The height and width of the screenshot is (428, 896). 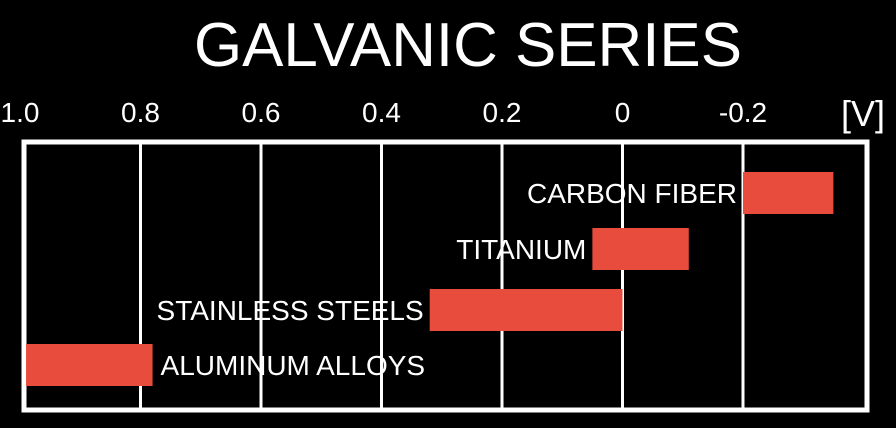 I want to click on bar-label: ALUMINUM ALLOYS, so click(x=293, y=365).